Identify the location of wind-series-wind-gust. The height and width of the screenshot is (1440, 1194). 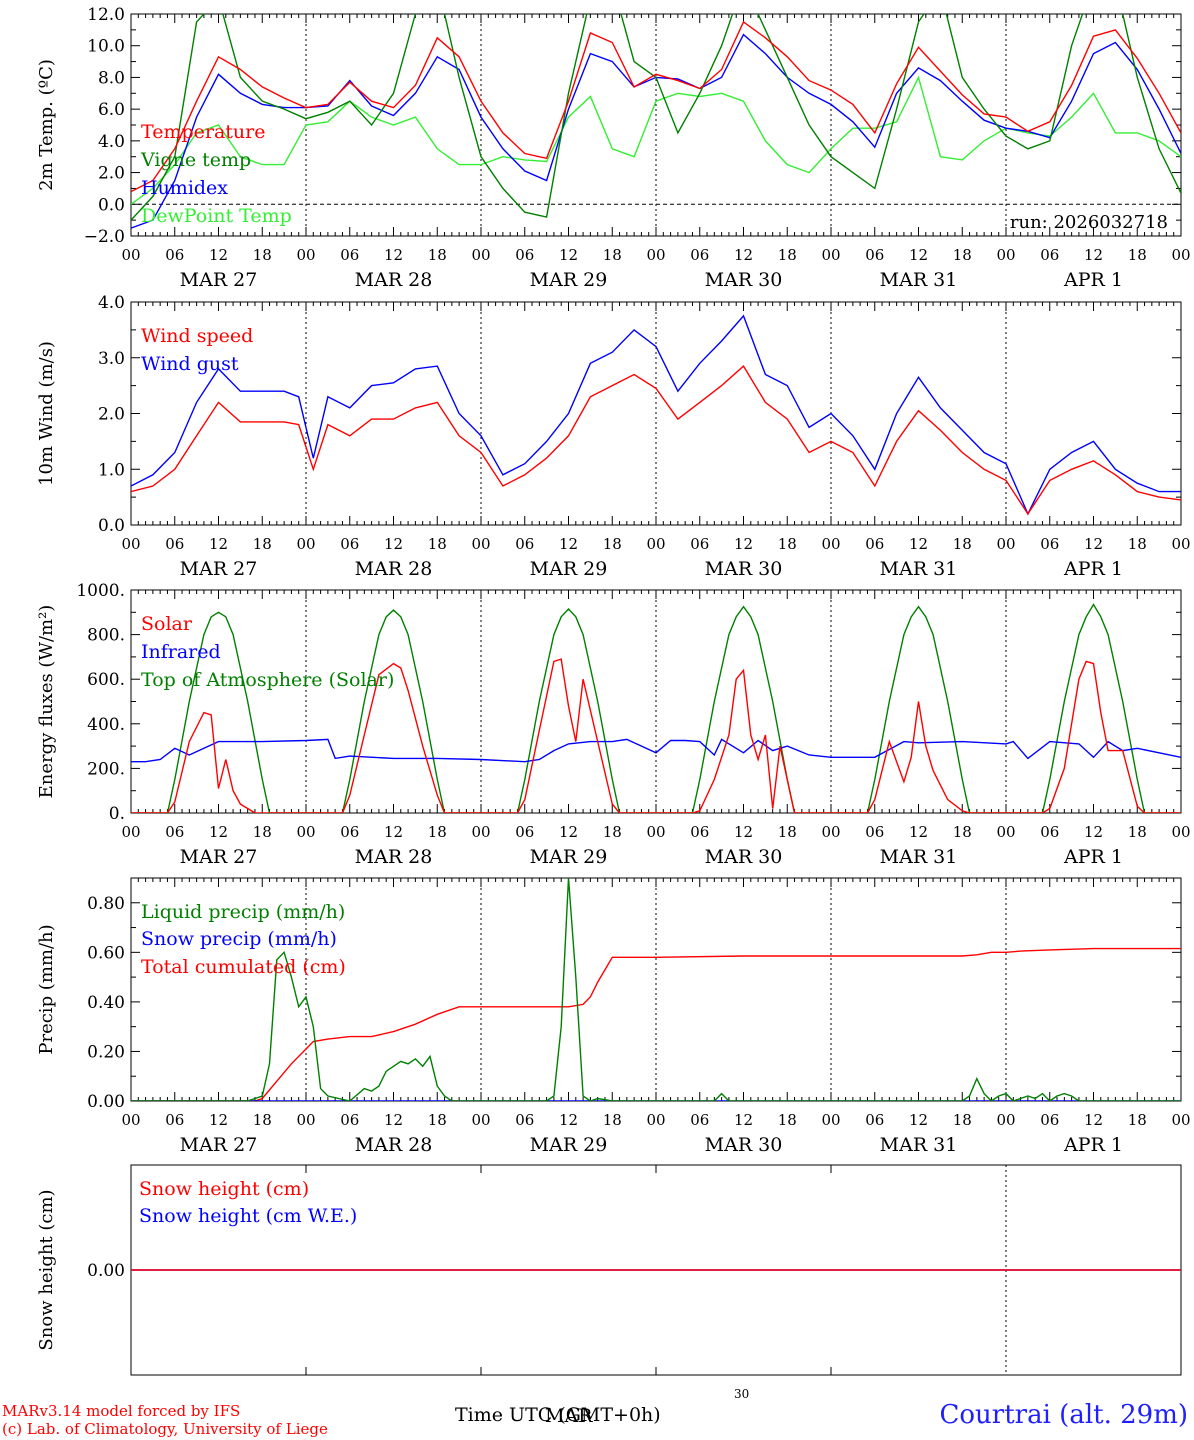
(656, 415).